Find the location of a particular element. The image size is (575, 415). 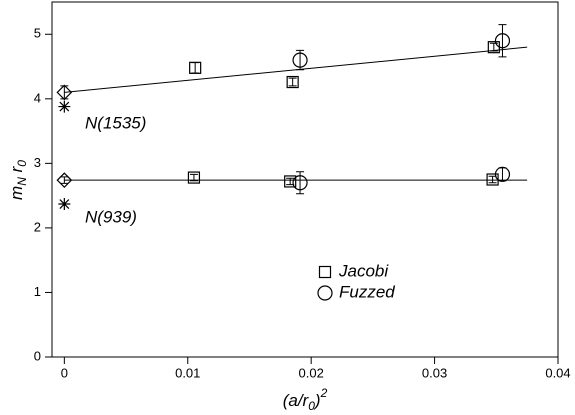

x-tick-label: 0 is located at coordinates (64, 372).